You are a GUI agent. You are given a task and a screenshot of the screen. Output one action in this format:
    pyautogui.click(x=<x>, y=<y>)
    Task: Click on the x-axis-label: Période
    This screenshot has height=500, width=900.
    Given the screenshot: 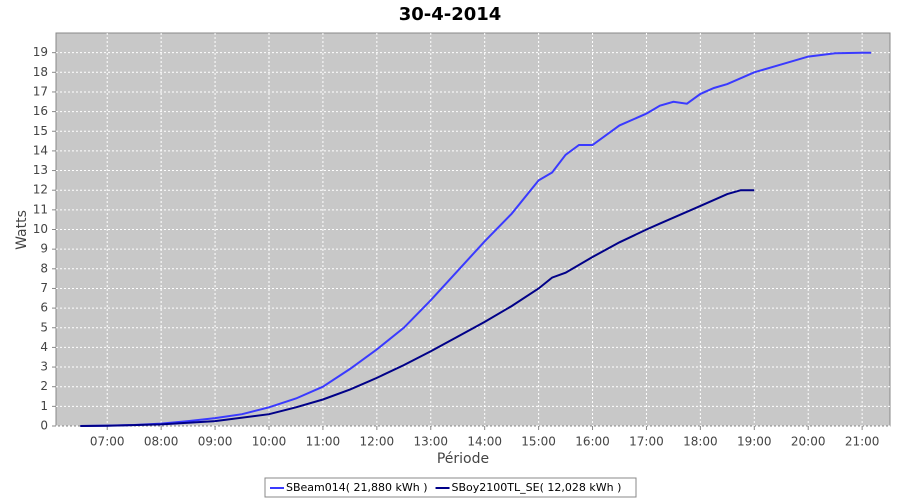 What is the action you would take?
    pyautogui.click(x=463, y=459)
    